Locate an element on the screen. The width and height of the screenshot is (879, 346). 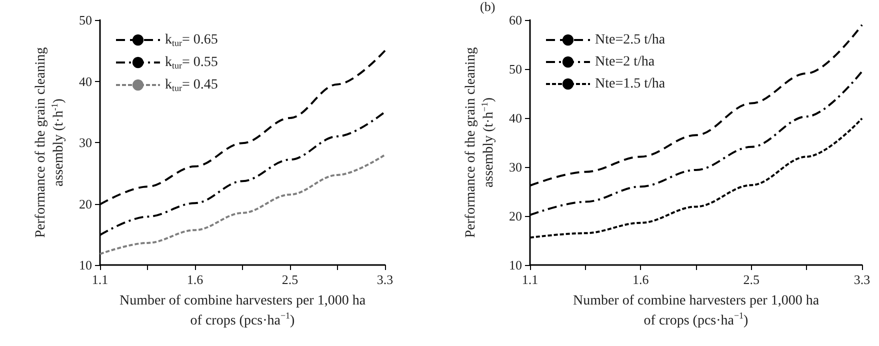
legend-label: Nte=2 t/ha is located at coordinates (625, 62).